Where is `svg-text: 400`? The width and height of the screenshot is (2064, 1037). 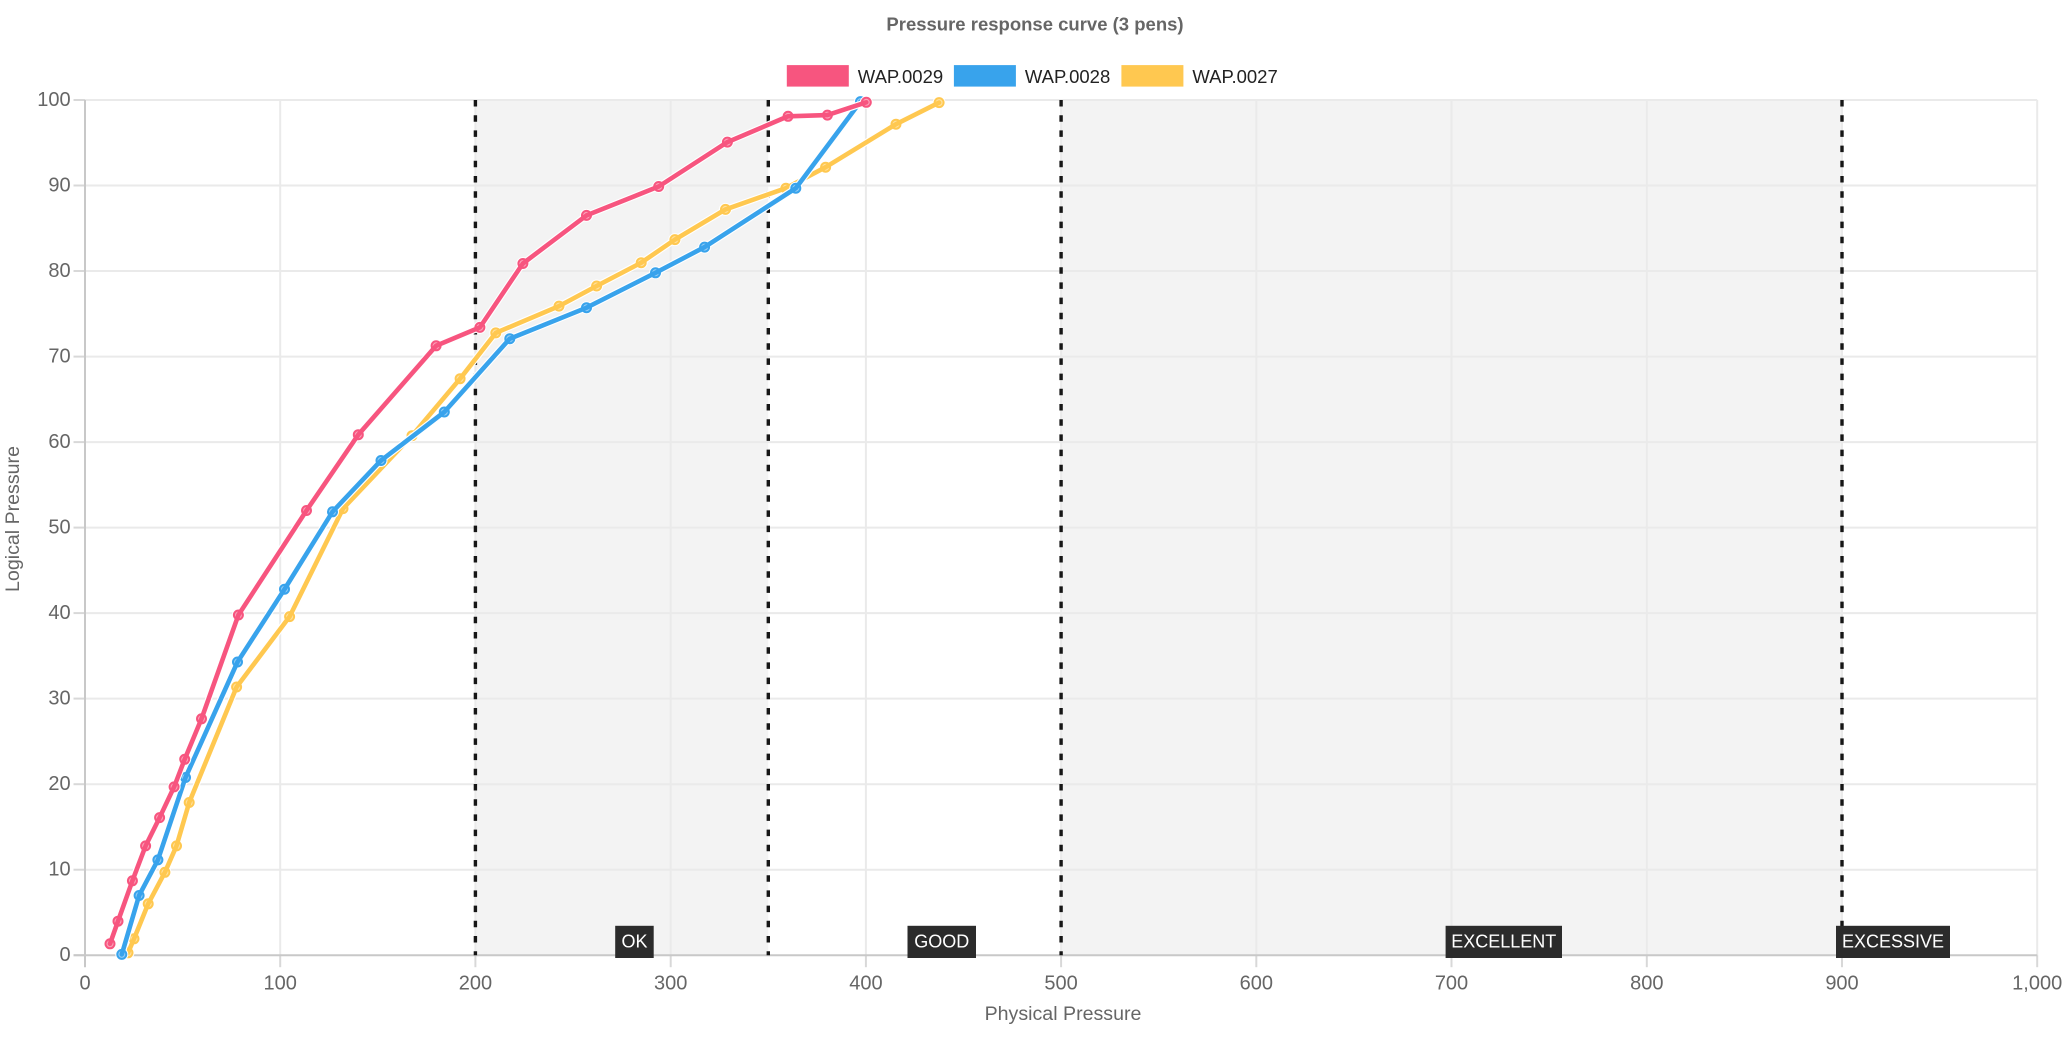
svg-text: 400 is located at coordinates (865, 984).